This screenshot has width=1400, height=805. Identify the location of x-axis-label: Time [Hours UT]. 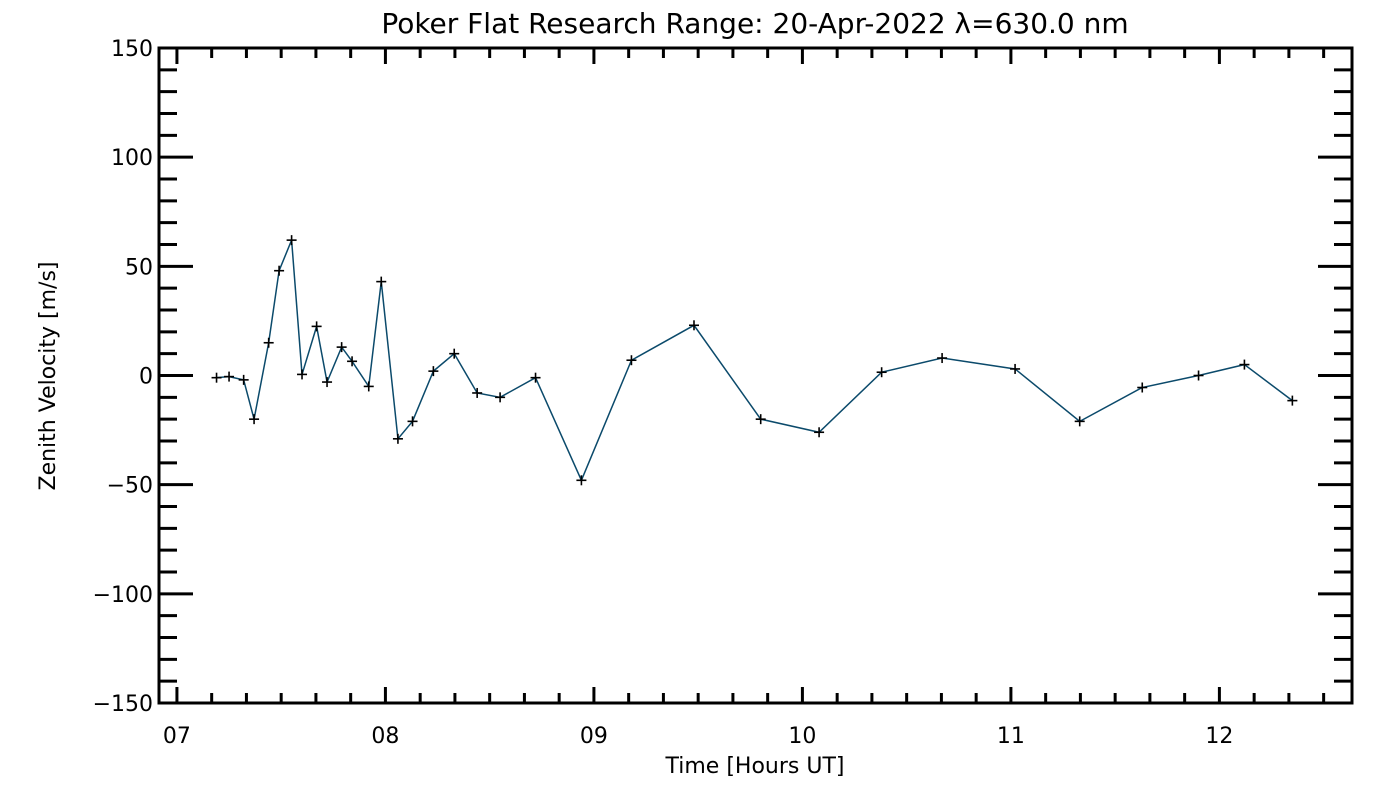
(755, 766).